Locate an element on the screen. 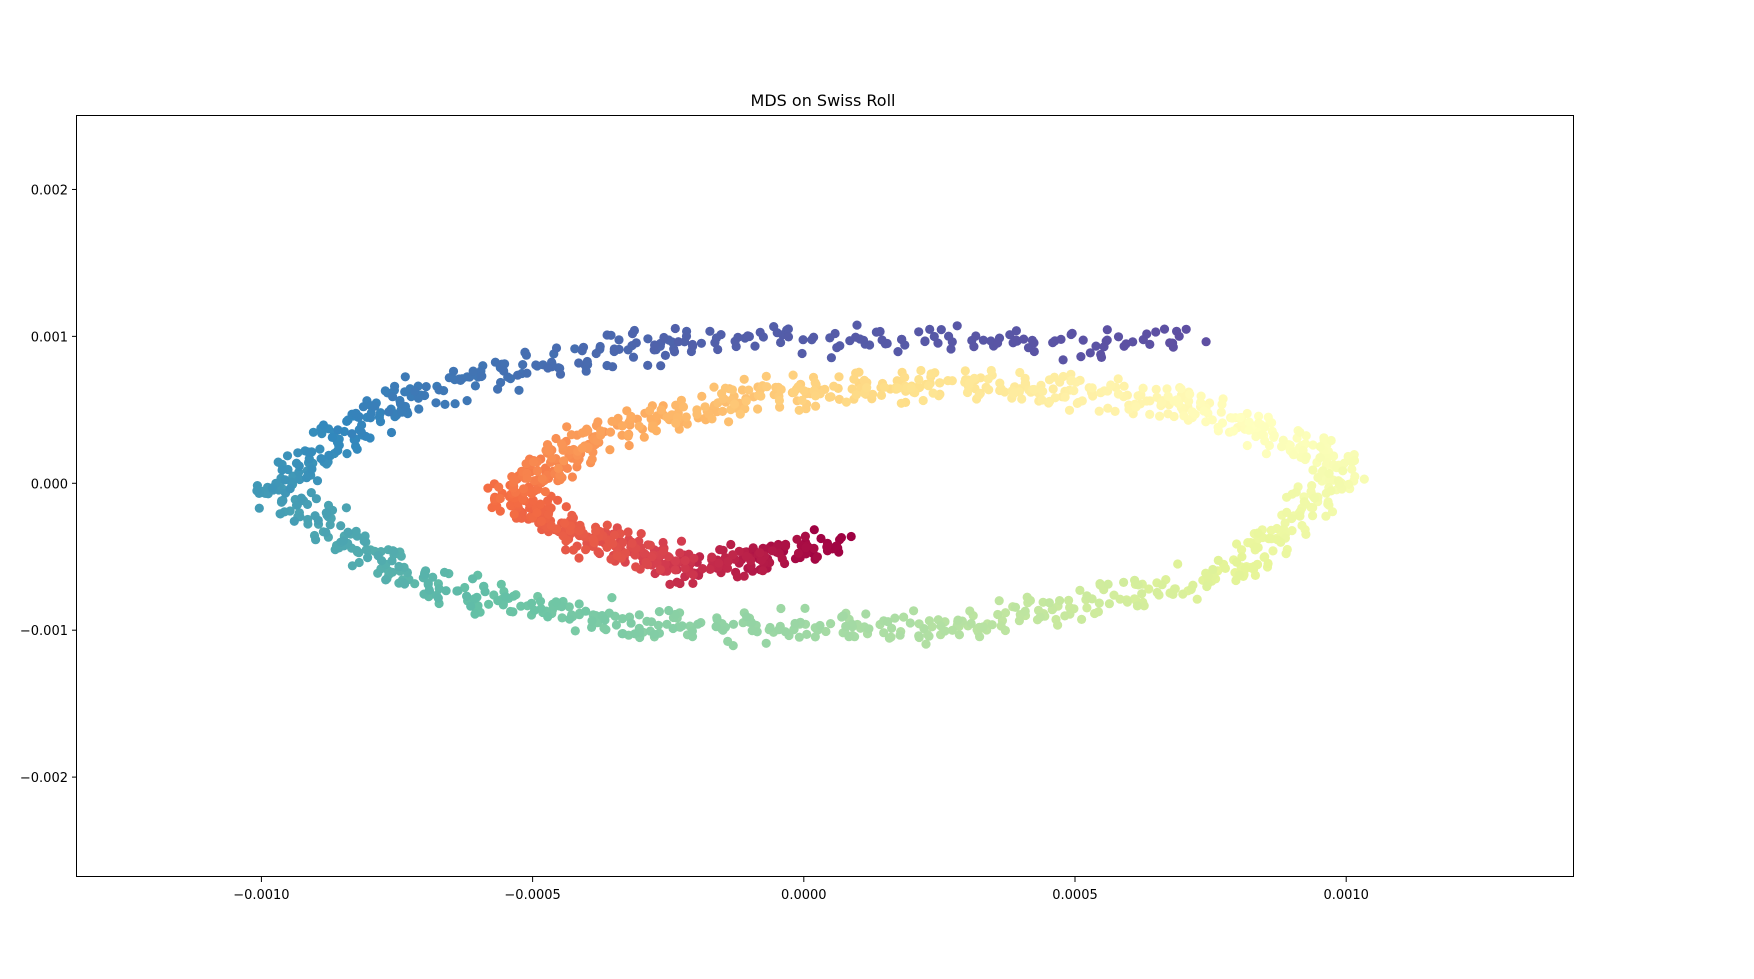  x-axis: −0.0010 −0.0005 0.0000 0.0005 0.0010 is located at coordinates (801, 890).